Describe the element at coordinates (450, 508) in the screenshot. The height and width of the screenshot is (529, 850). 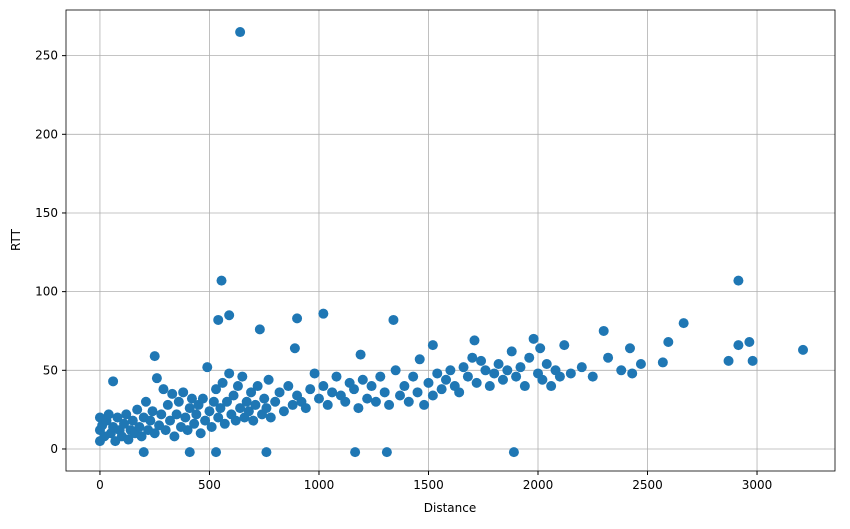
I see `x-axis-label: Distance` at that location.